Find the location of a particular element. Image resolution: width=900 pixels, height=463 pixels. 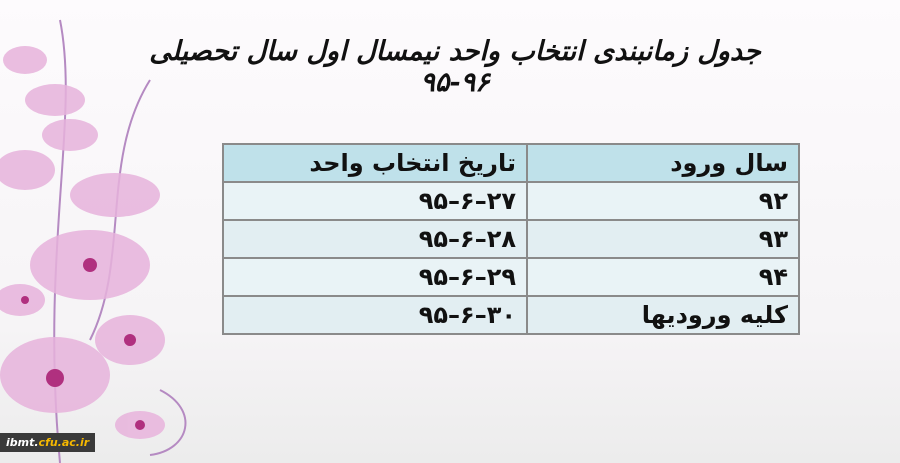

entry-year-cell: ۹۳ is located at coordinates (663, 239).